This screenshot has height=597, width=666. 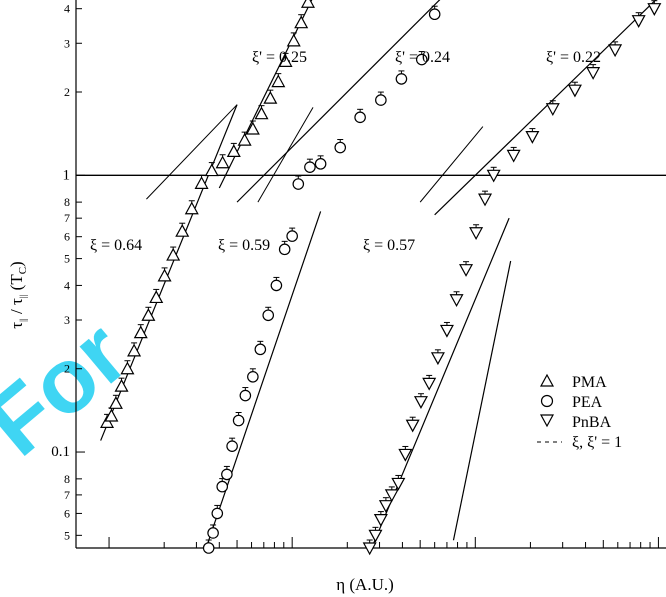 I want to click on y-tick-label: 4, so click(x=67, y=9).